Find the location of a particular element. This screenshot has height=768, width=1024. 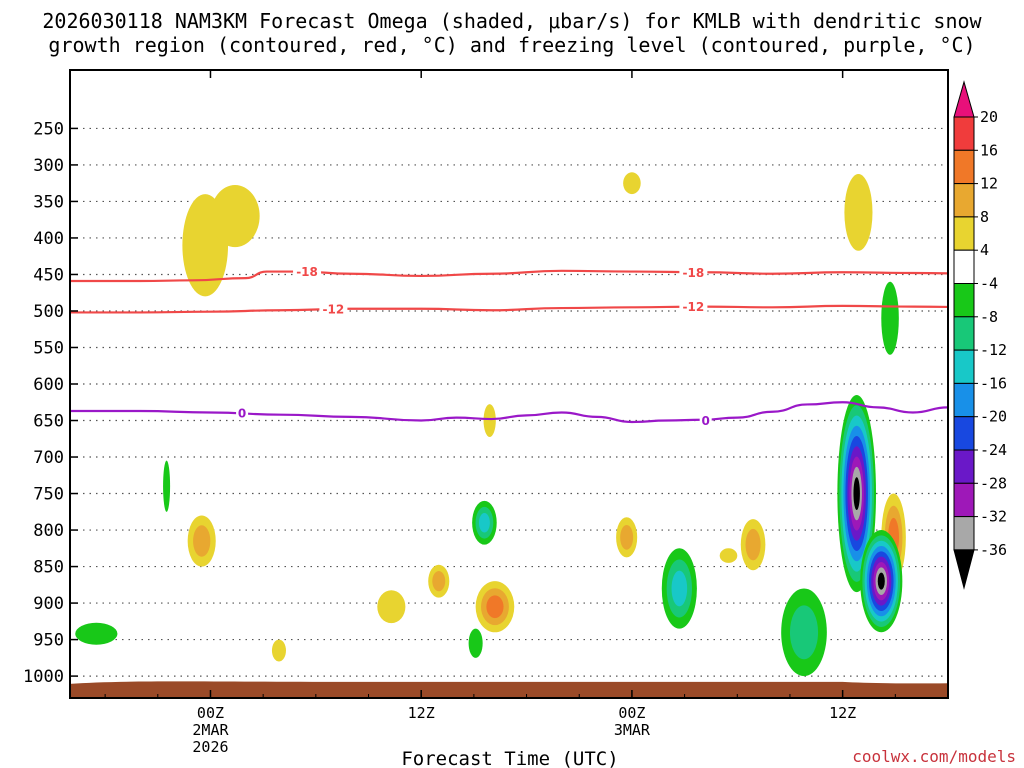

y-tick-label-350: 350 is located at coordinates (48, 202).